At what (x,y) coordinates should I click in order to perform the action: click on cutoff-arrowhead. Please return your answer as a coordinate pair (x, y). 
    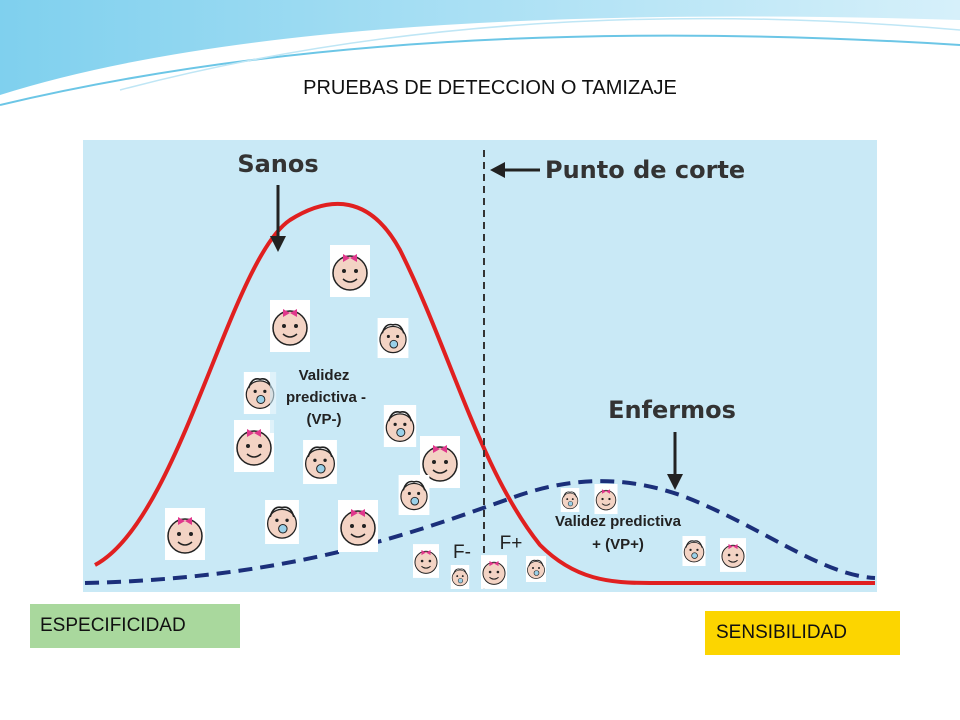
    Looking at the image, I should click on (497, 170).